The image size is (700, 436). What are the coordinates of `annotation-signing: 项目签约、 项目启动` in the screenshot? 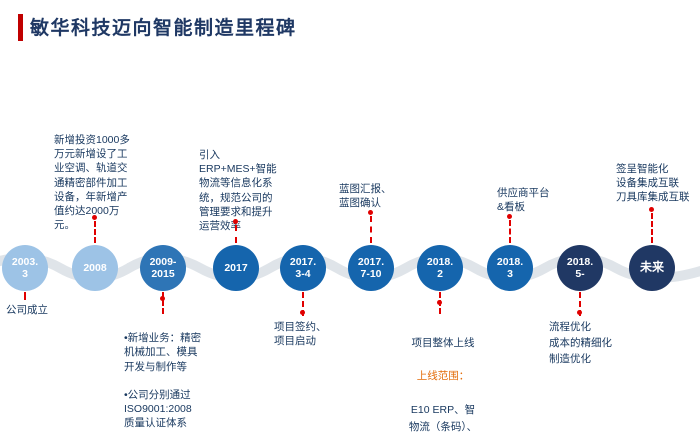 It's located at (300, 334).